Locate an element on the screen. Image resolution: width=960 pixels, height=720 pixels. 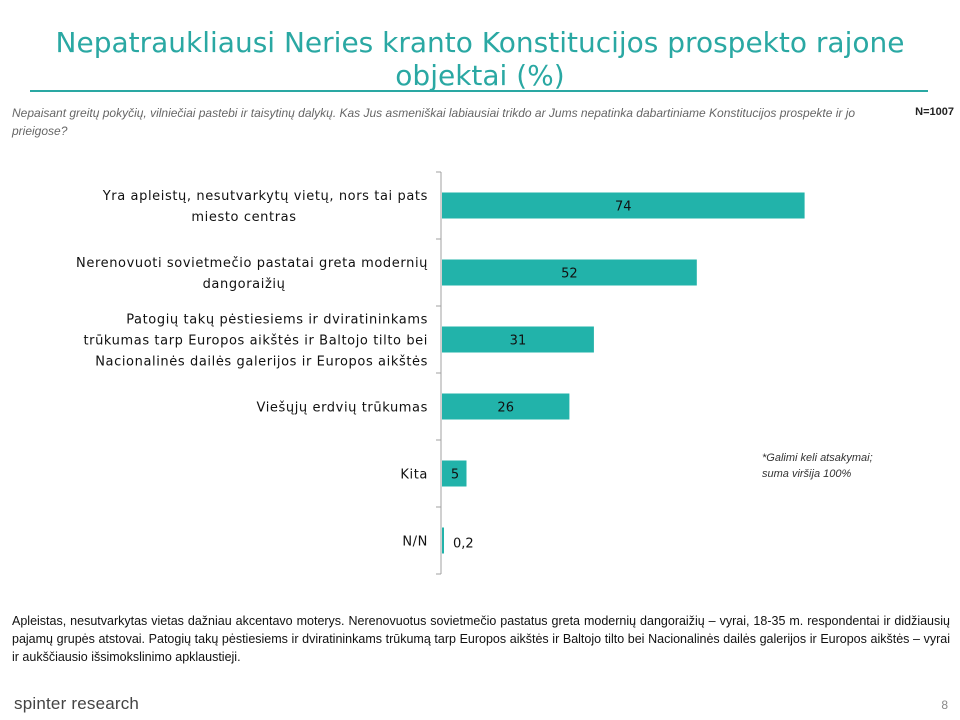
data-label: 0,2 is located at coordinates (463, 544).